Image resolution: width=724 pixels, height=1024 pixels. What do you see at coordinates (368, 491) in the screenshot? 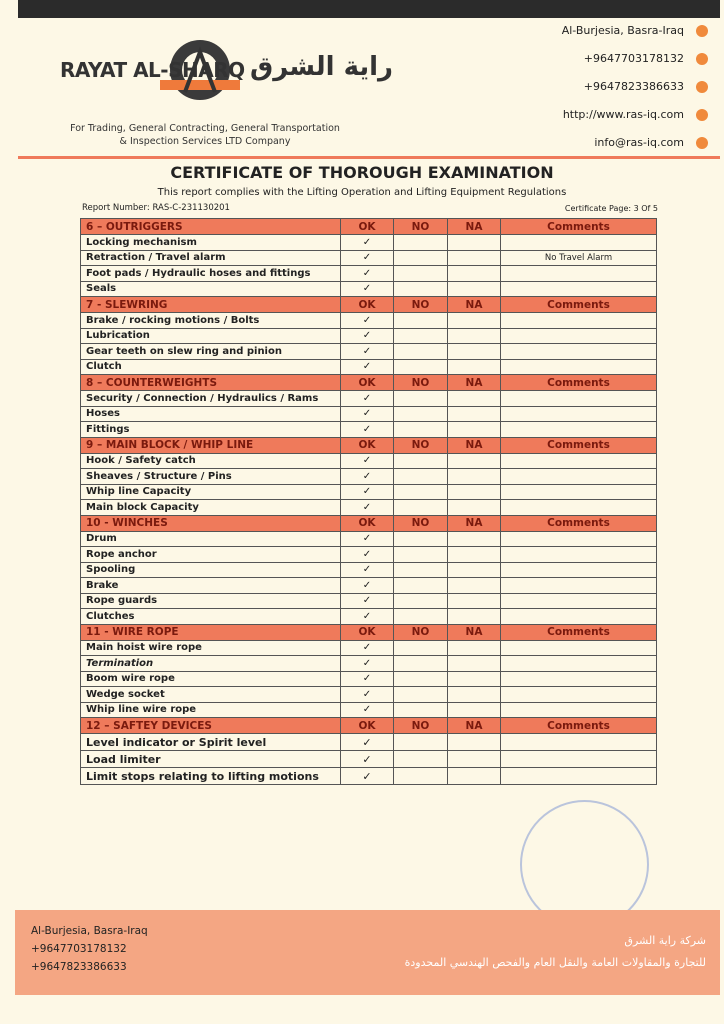
I see `item-row: Whip line Capacity ✓` at bounding box center [368, 491].